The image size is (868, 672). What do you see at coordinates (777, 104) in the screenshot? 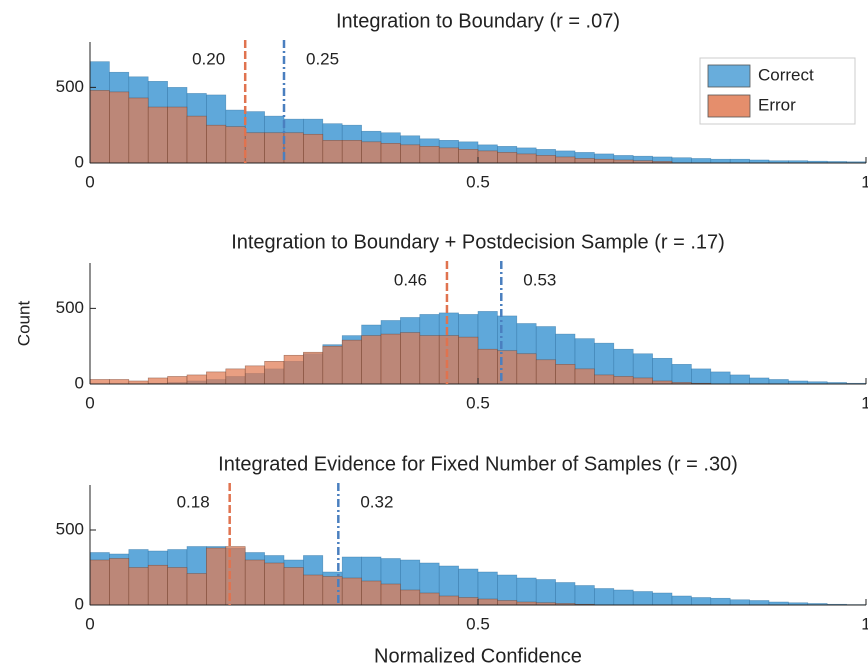
I see `legend-label: Error` at bounding box center [777, 104].